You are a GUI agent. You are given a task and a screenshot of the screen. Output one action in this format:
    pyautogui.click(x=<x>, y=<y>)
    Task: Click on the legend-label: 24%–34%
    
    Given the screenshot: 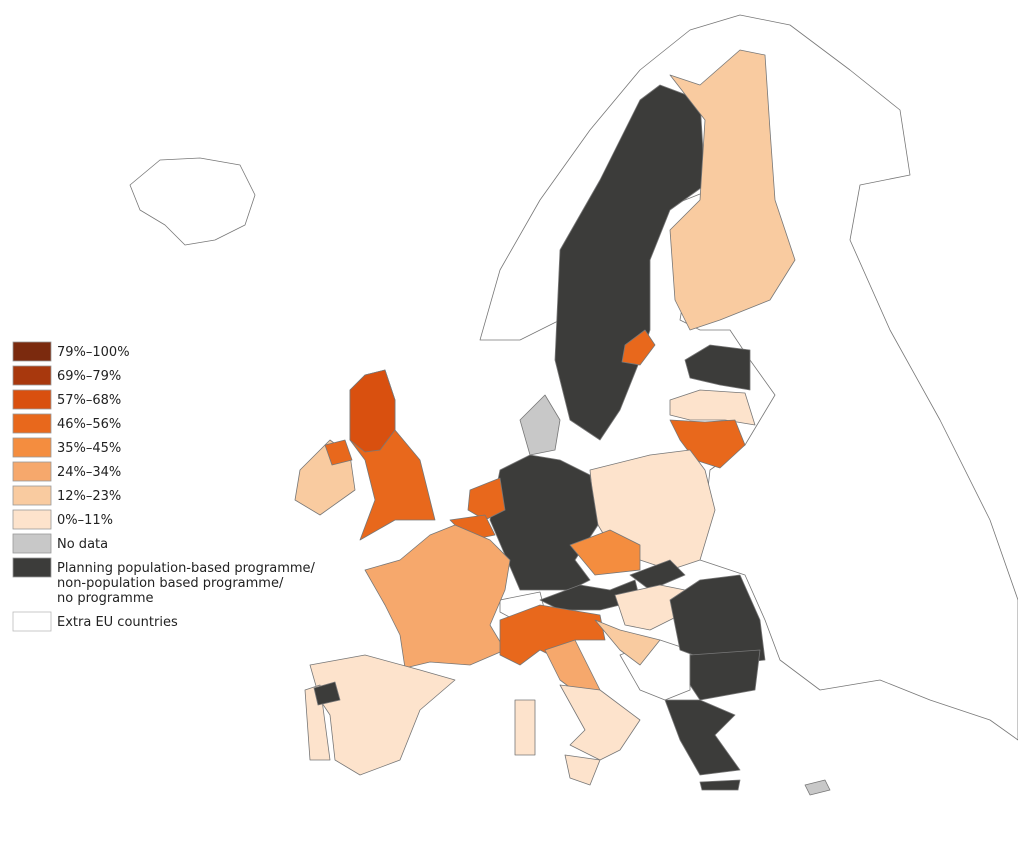 What is the action you would take?
    pyautogui.click(x=89, y=472)
    